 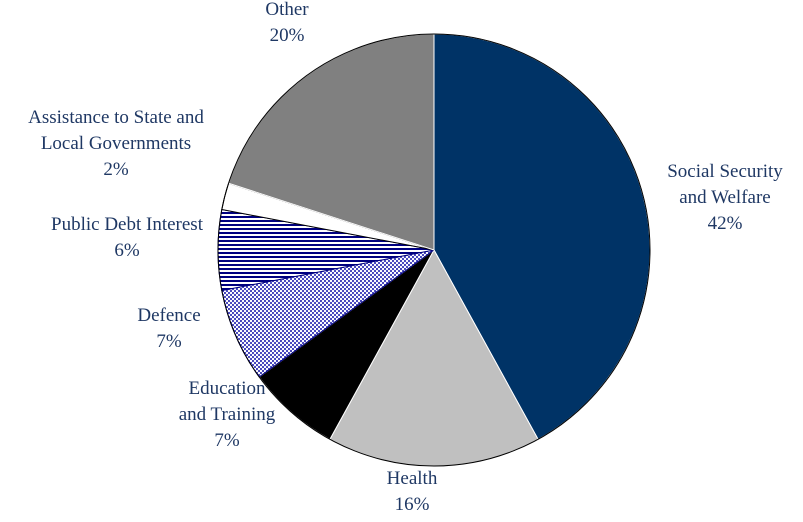 What do you see at coordinates (116, 169) in the screenshot?
I see `slice-value-label: 2%` at bounding box center [116, 169].